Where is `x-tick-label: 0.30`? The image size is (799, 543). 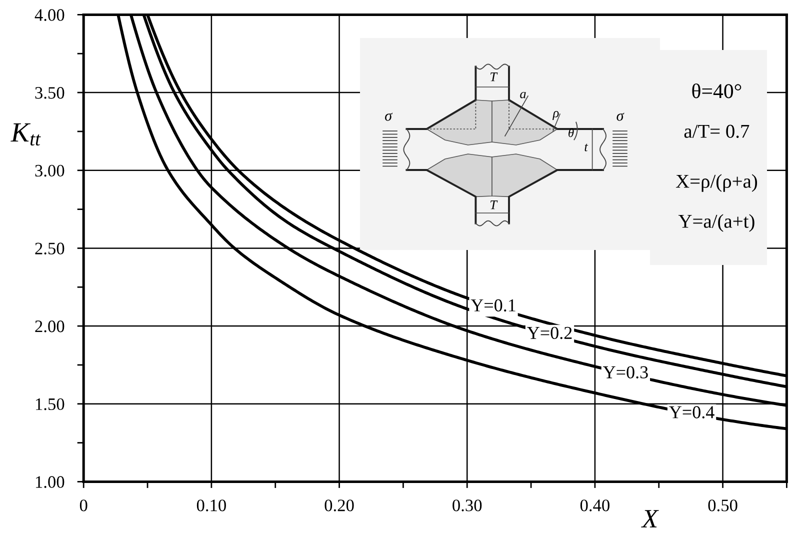
x-tick-label: 0.30 is located at coordinates (467, 506).